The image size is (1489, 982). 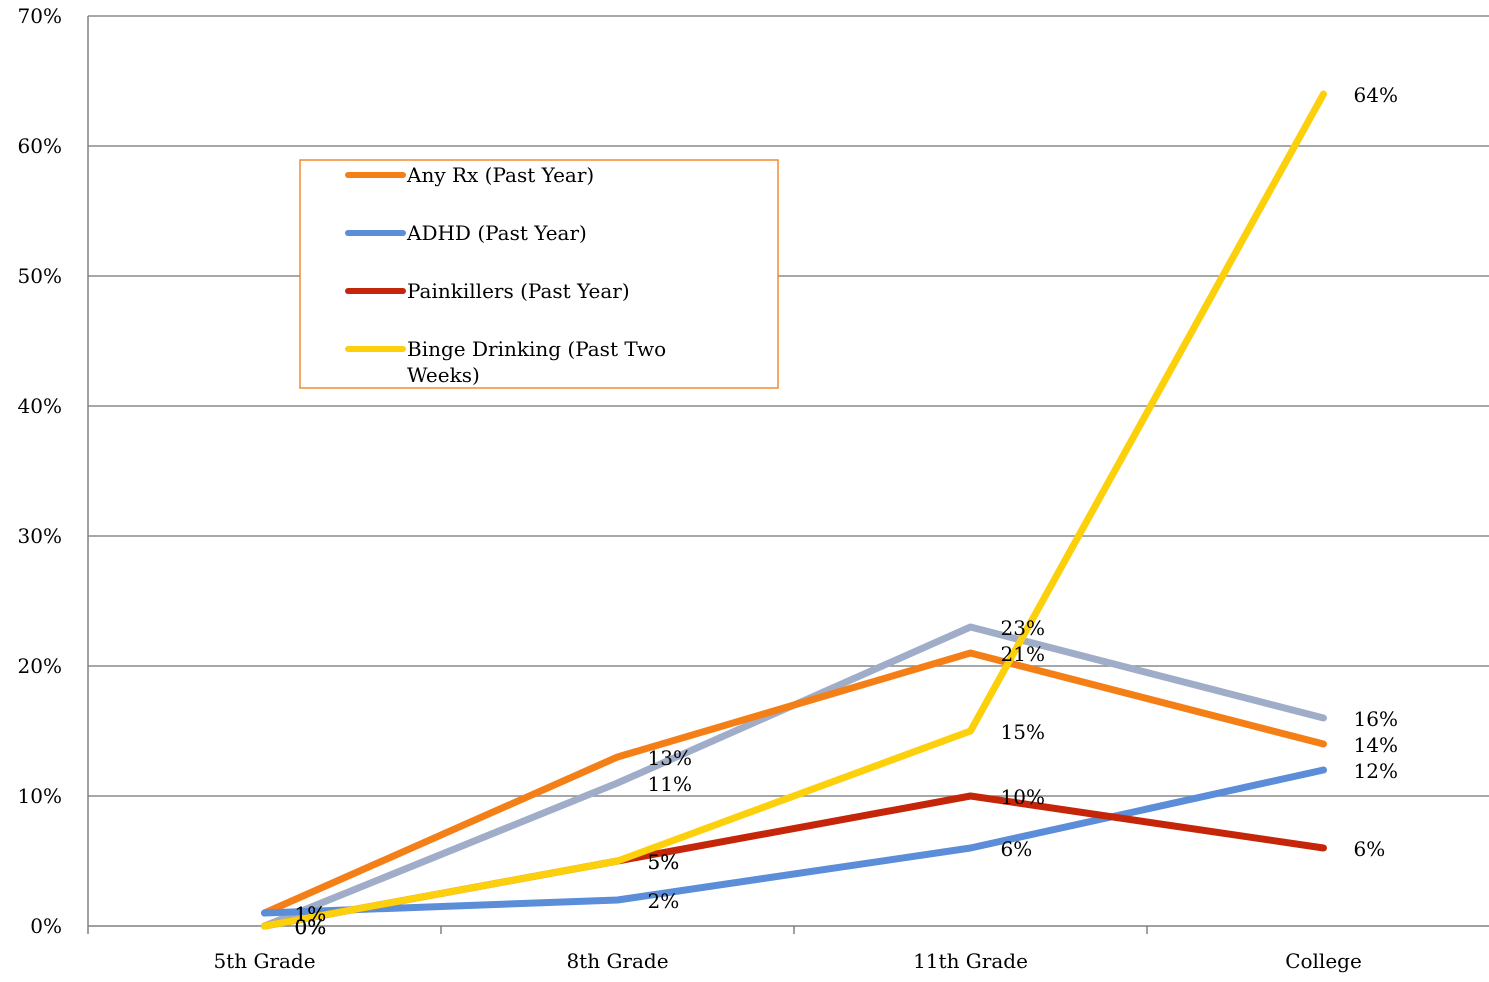 What do you see at coordinates (40, 796) in the screenshot?
I see `y-tick-label: 10%` at bounding box center [40, 796].